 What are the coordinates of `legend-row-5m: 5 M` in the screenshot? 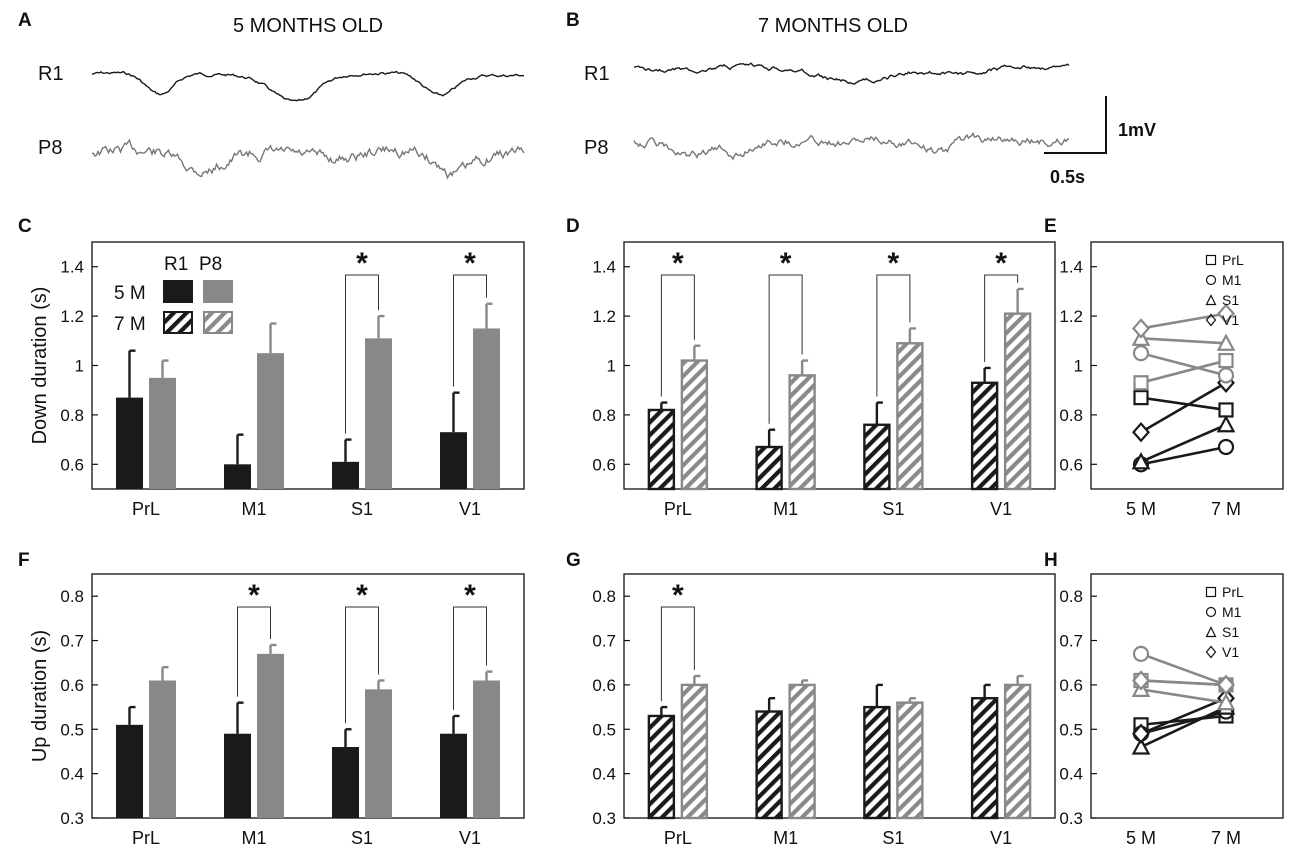 It's located at (130, 293).